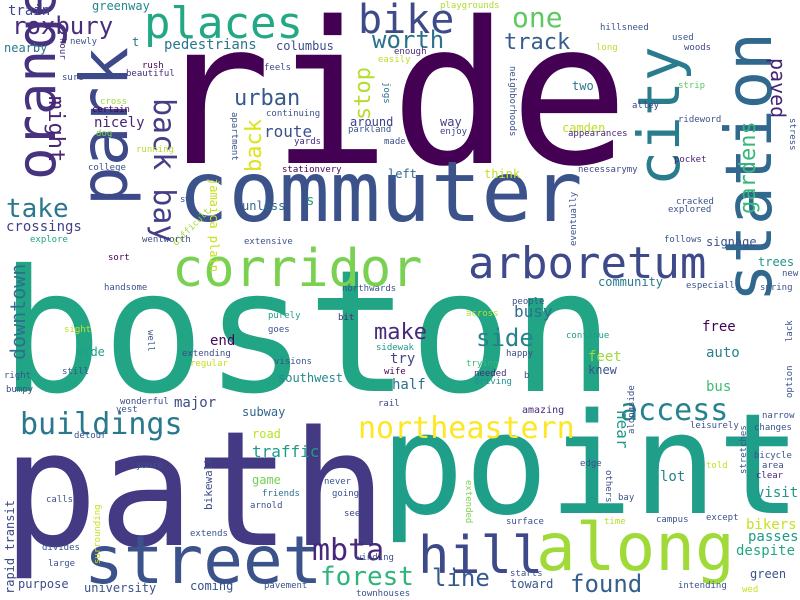 The width and height of the screenshot is (800, 600). What do you see at coordinates (44, 227) in the screenshot?
I see `word-crossings: crossings` at bounding box center [44, 227].